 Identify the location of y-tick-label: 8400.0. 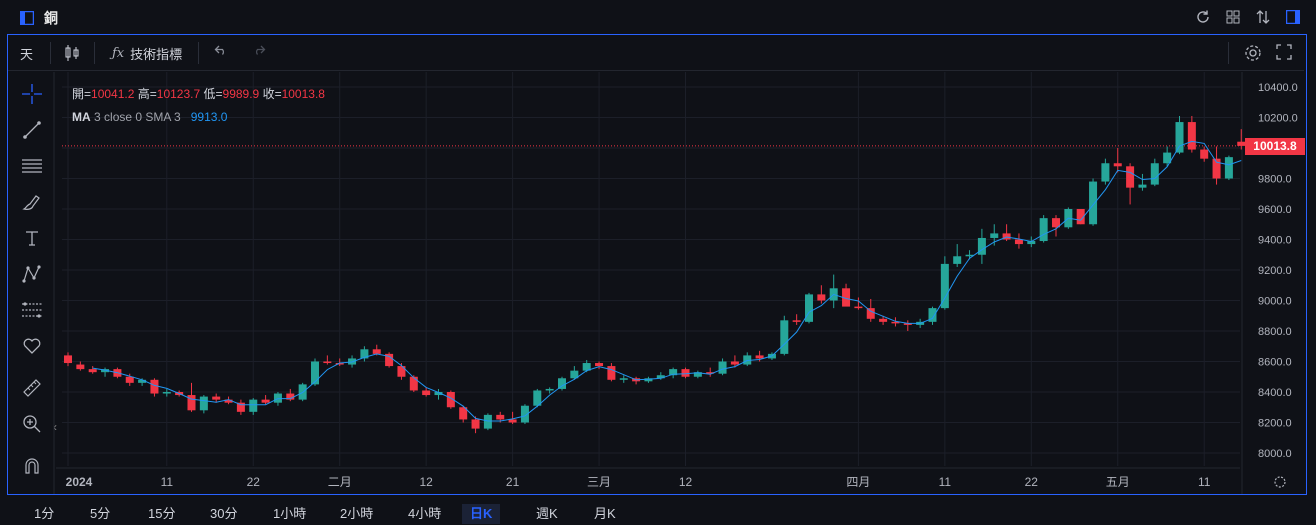
(1275, 393).